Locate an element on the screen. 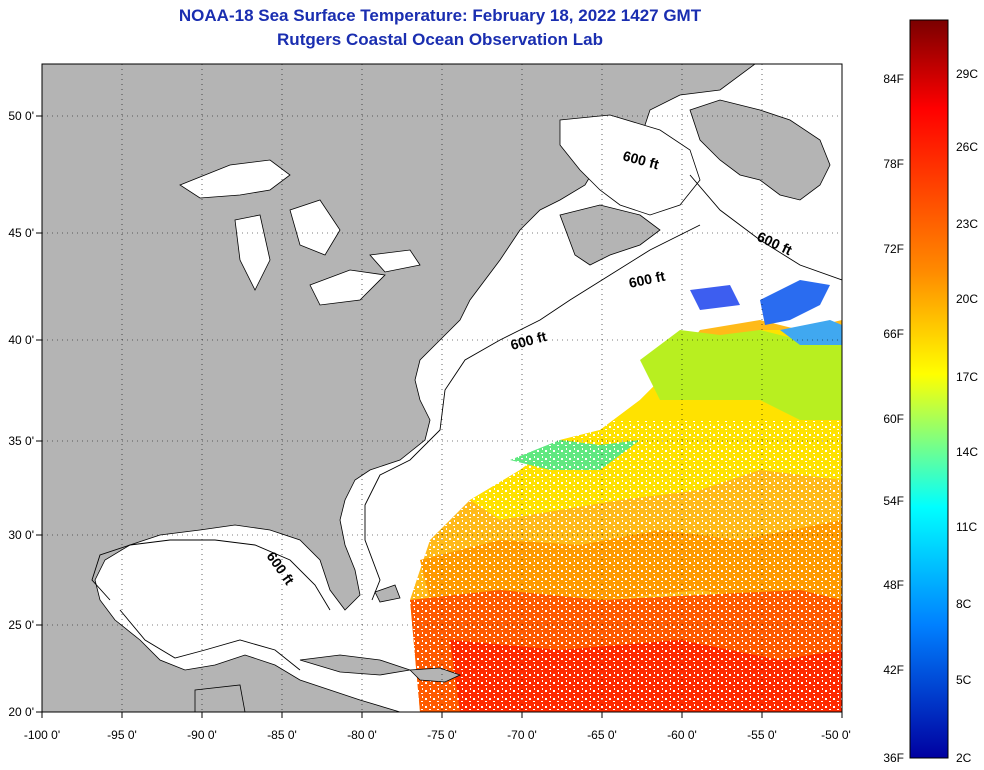  lon-tick-label: -85 0' is located at coordinates (282, 735).